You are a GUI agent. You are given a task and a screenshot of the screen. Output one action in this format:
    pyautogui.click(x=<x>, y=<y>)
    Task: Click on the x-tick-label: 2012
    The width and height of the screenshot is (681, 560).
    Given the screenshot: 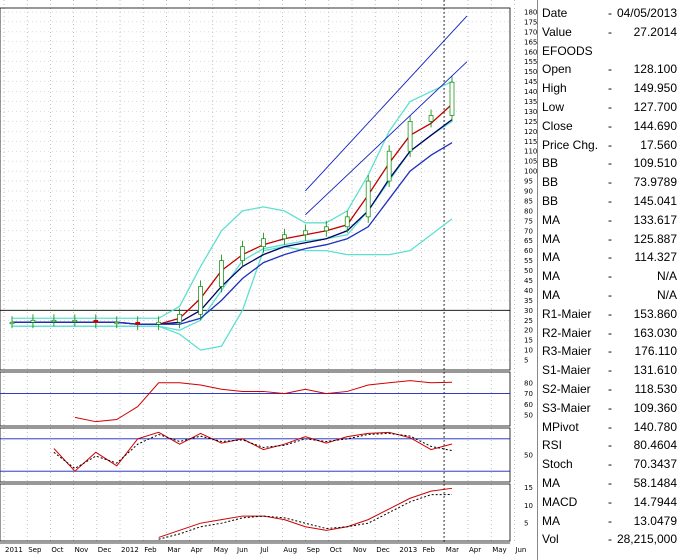 What is the action you would take?
    pyautogui.click(x=130, y=550)
    